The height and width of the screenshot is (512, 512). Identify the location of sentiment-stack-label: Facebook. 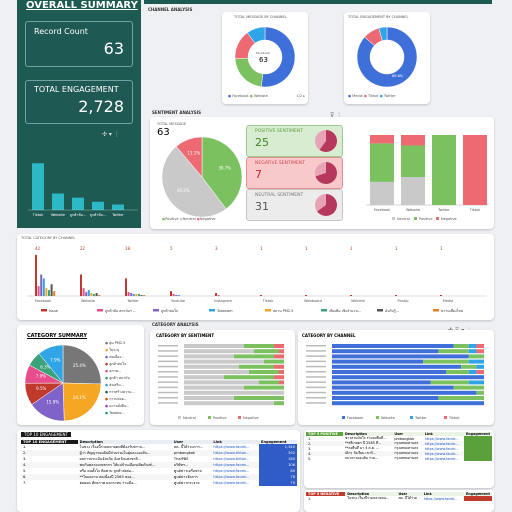
(382, 210).